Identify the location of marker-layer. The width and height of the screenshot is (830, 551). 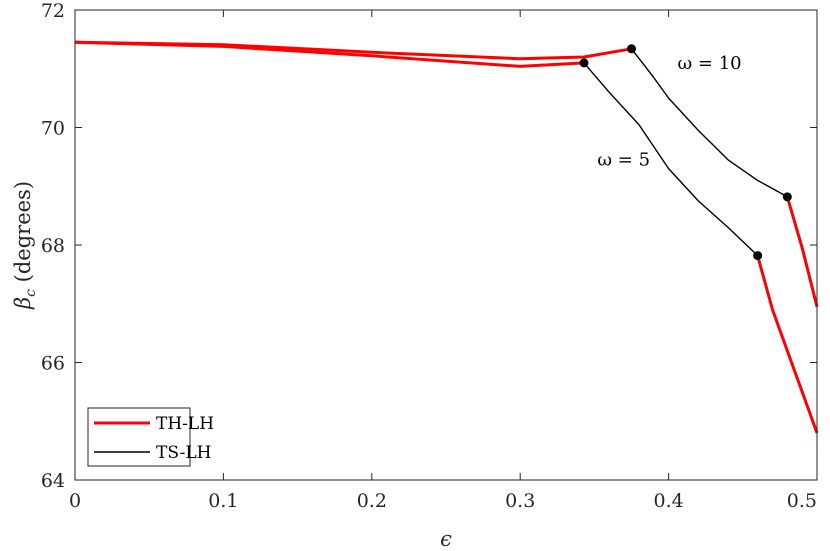
(685, 152).